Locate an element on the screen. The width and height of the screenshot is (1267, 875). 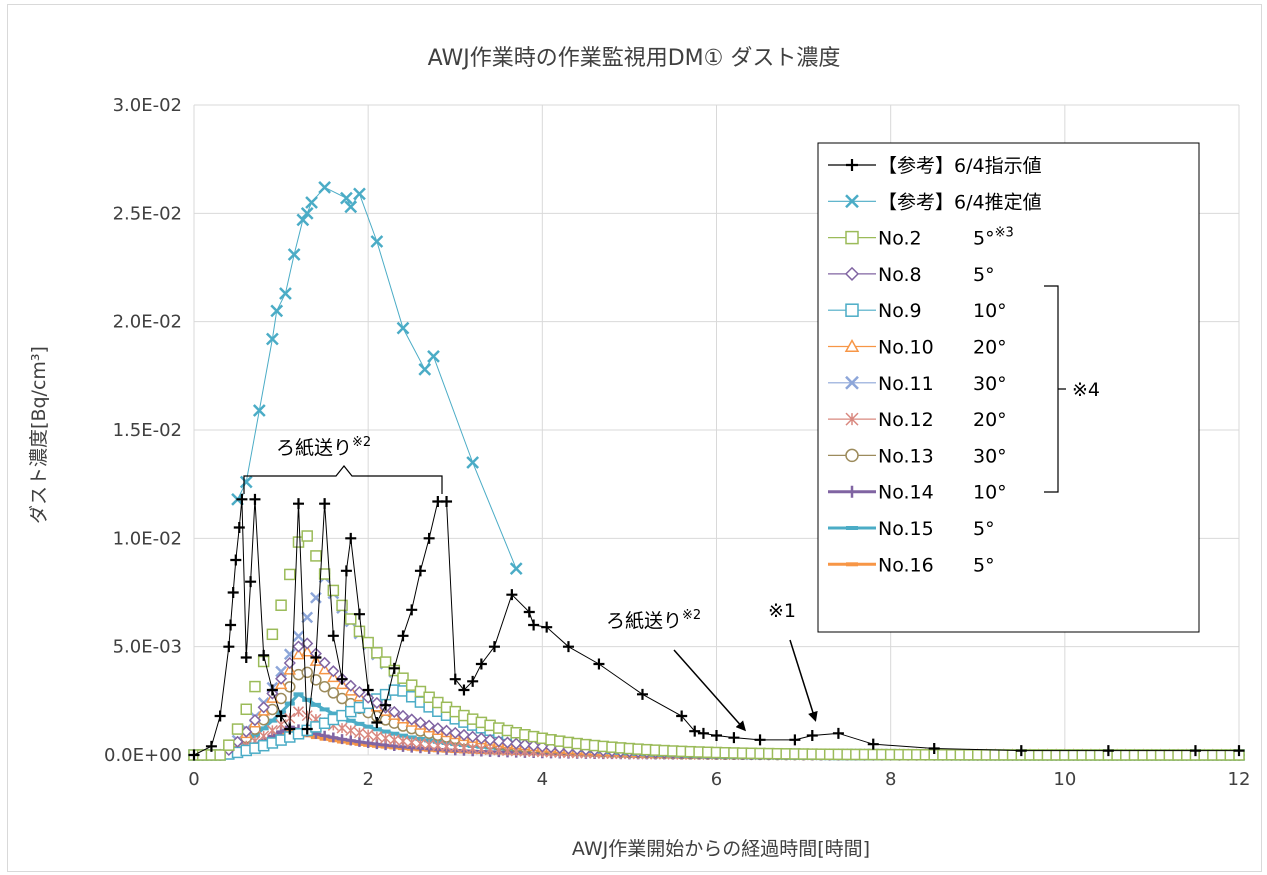
legend-angle: 30° is located at coordinates (990, 384).